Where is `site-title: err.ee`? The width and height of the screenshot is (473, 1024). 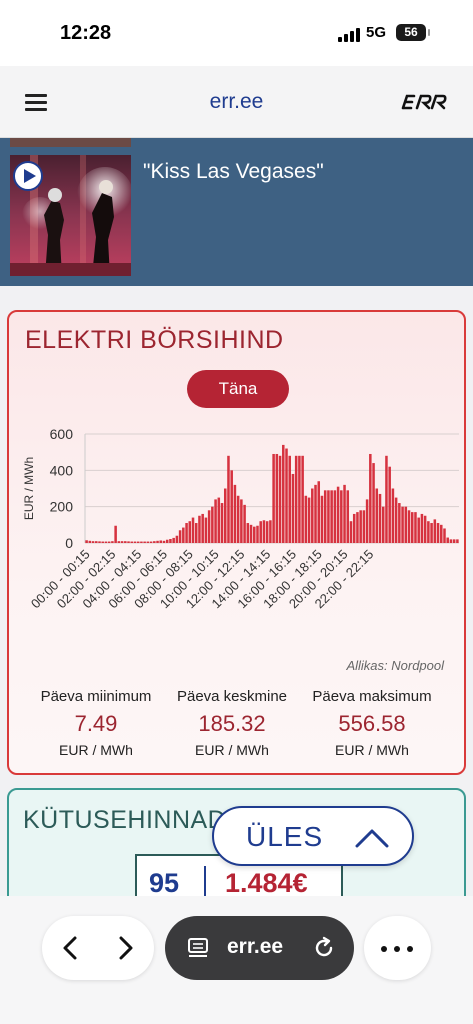
site-title: err.ee is located at coordinates (236, 101).